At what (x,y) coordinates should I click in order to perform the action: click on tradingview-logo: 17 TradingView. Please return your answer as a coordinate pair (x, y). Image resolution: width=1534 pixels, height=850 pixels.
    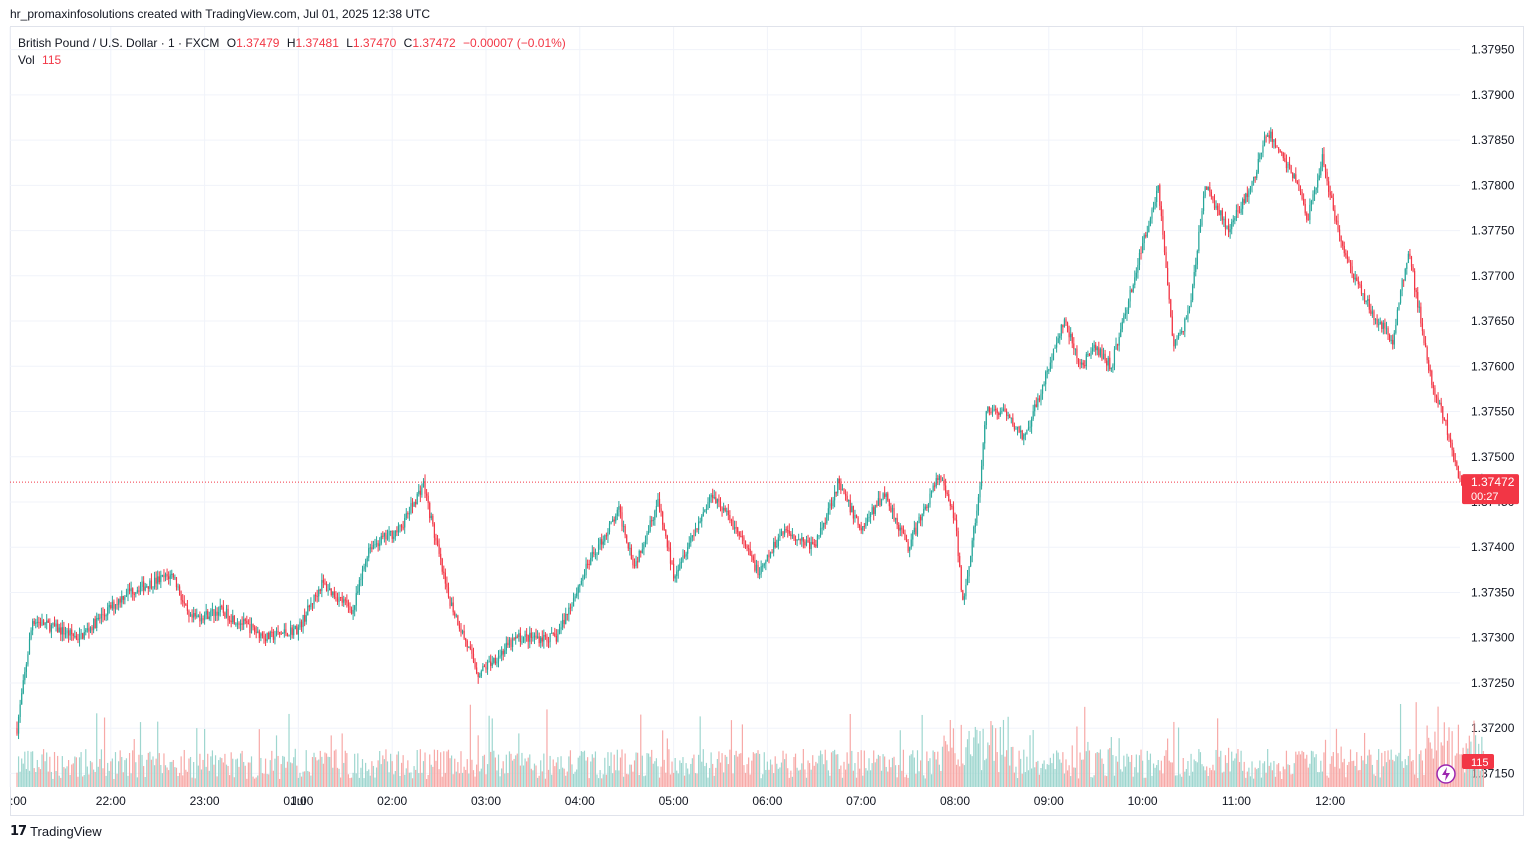
    Looking at the image, I should click on (56, 831).